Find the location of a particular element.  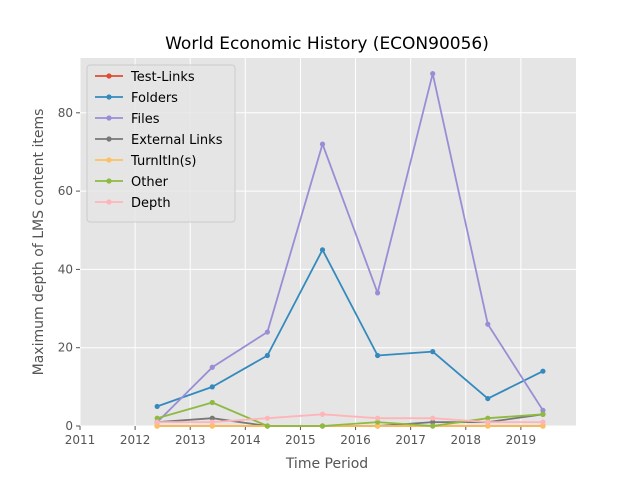

legend-entry-label: Other is located at coordinates (150, 182).